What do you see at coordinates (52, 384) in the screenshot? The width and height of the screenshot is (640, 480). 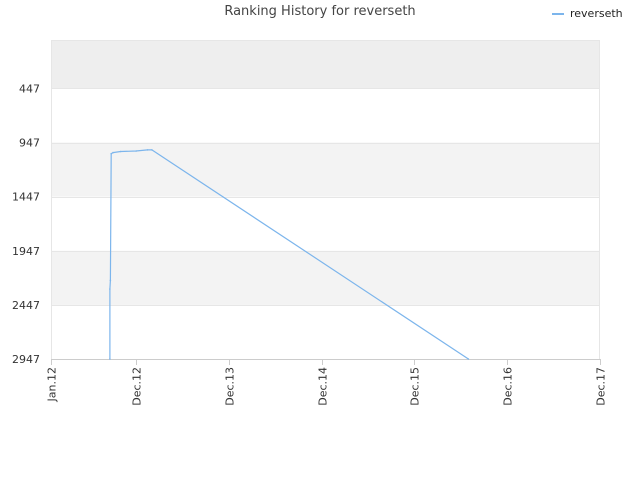 I see `x-tick-label: Jan.12` at bounding box center [52, 384].